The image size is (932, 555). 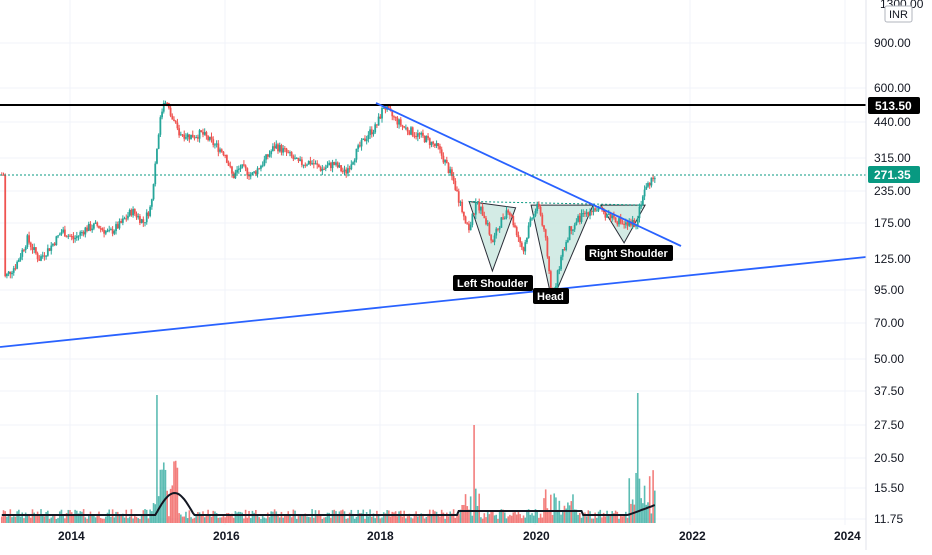 What do you see at coordinates (550, 297) in the screenshot?
I see `pattern-label-text: Head` at bounding box center [550, 297].